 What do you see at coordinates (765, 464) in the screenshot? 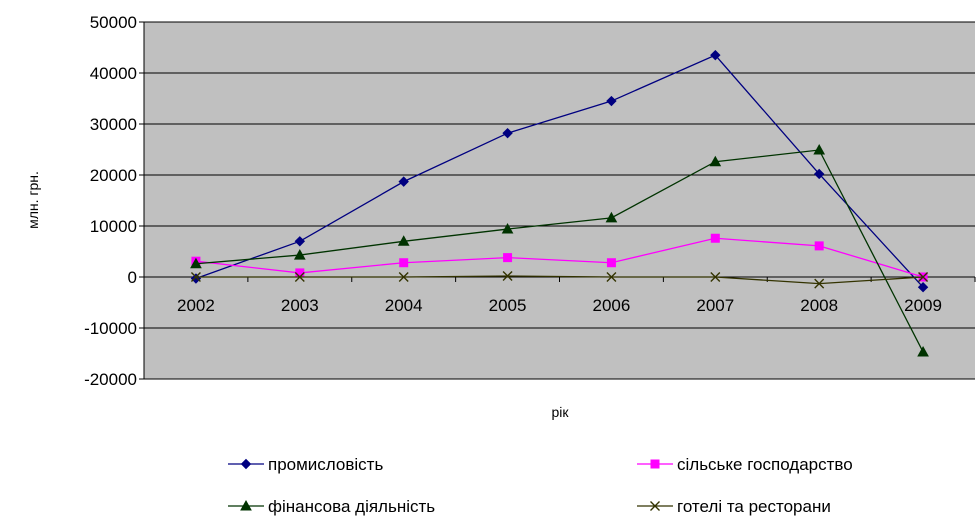
I see `legend-label: сільське господарство` at bounding box center [765, 464].